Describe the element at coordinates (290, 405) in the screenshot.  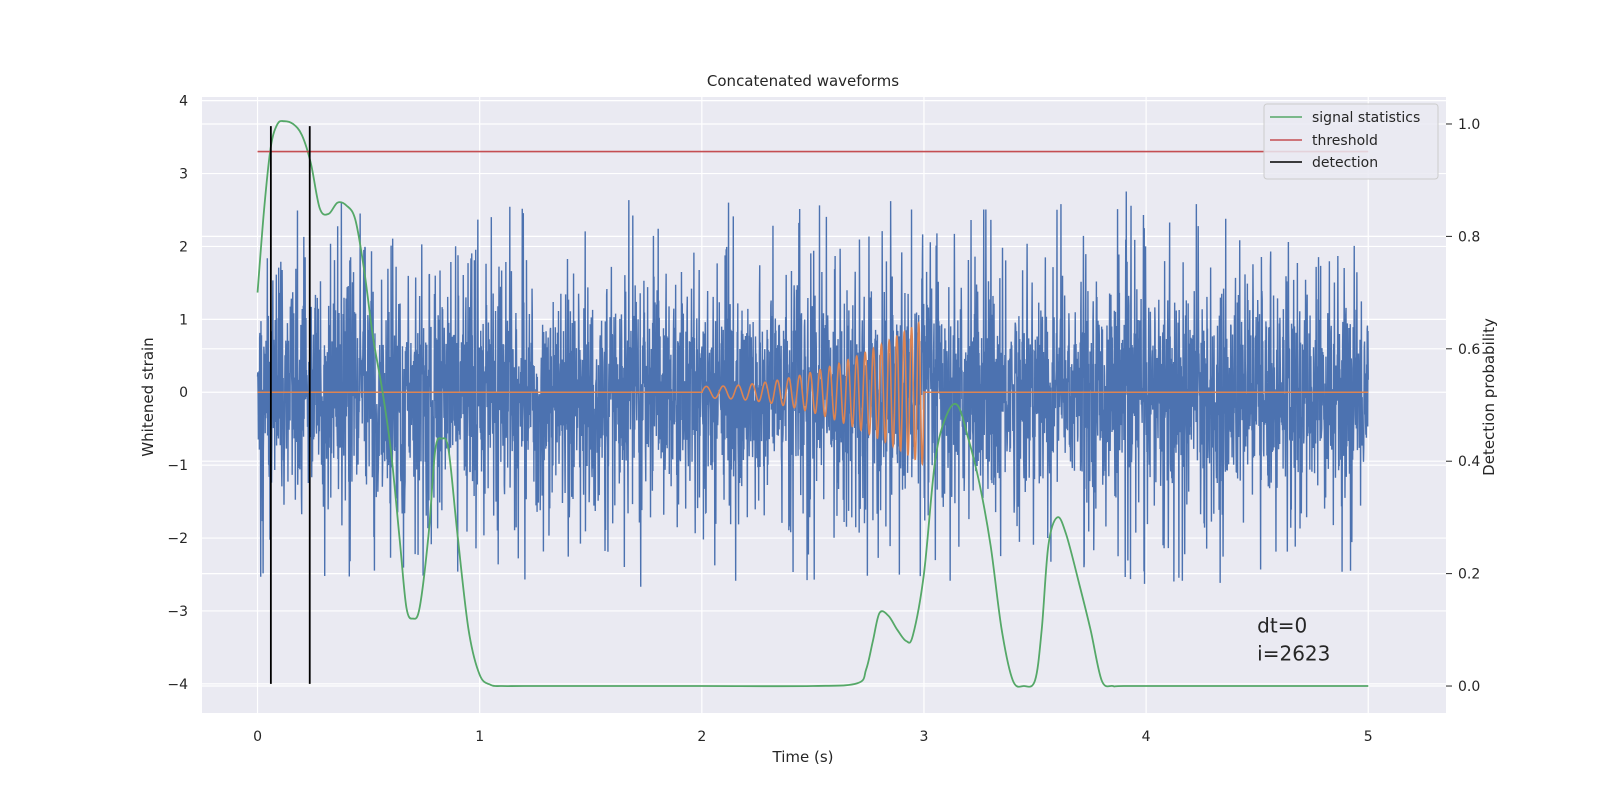
I see `detection-series` at that location.